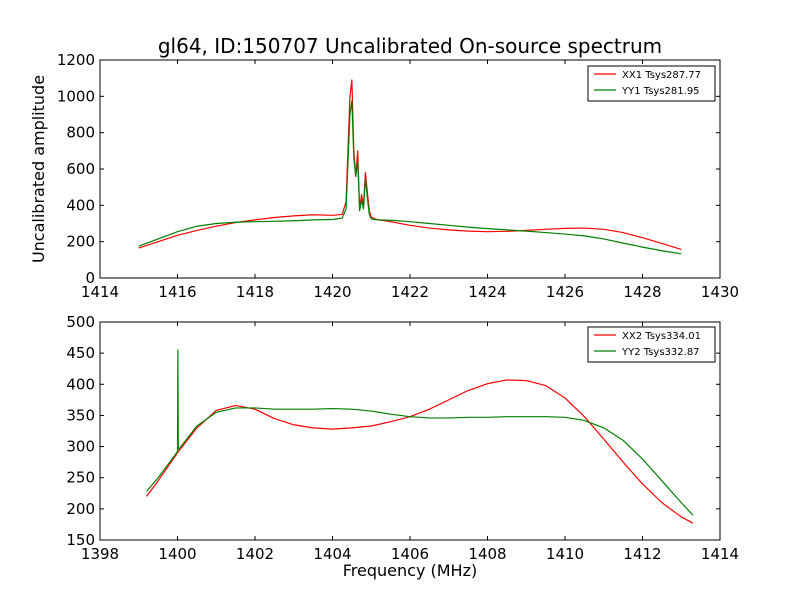 The image size is (800, 600). Describe the element at coordinates (80, 353) in the screenshot. I see `bottom-ytick-label: 450` at that location.